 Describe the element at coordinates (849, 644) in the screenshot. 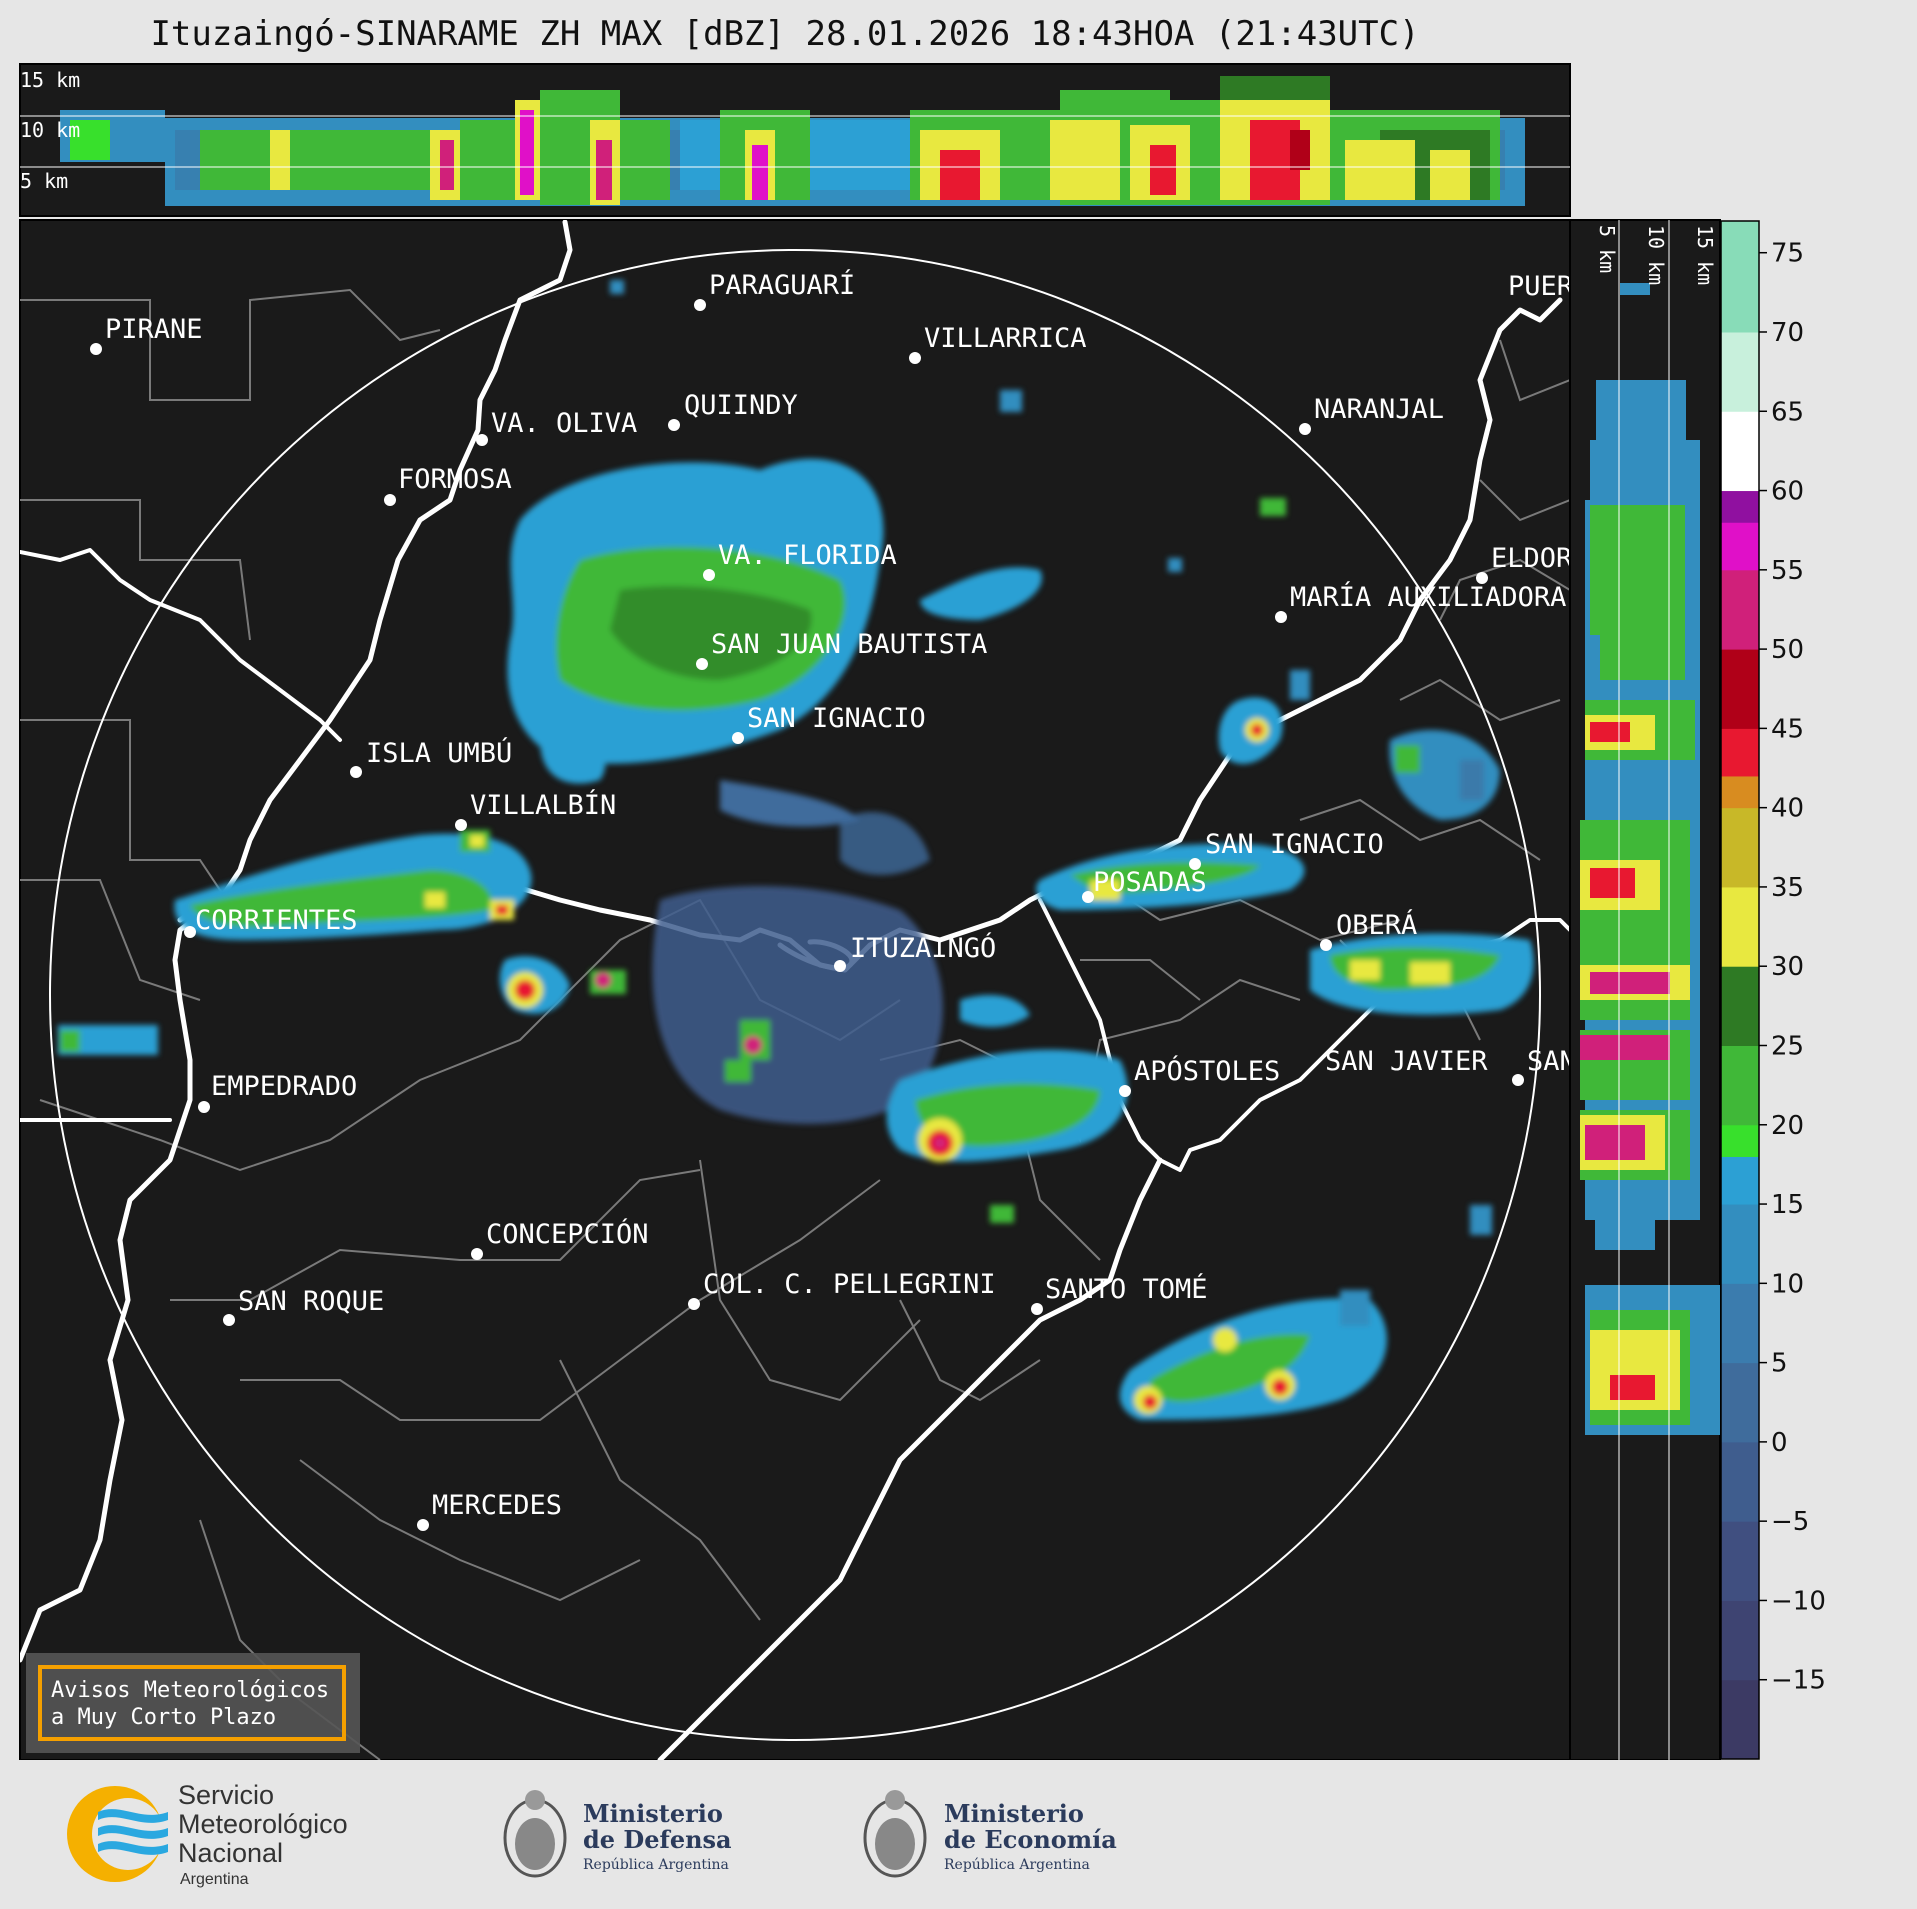

I see `city-san-juan-bautista: SAN JUAN BAUTISTA` at that location.